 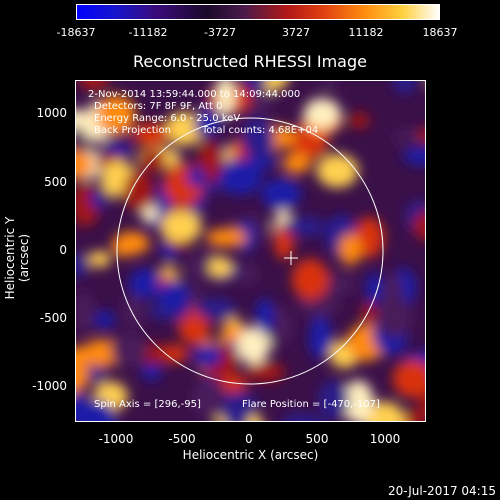 What do you see at coordinates (132, 130) in the screenshot?
I see `method-label: Back Projection` at bounding box center [132, 130].